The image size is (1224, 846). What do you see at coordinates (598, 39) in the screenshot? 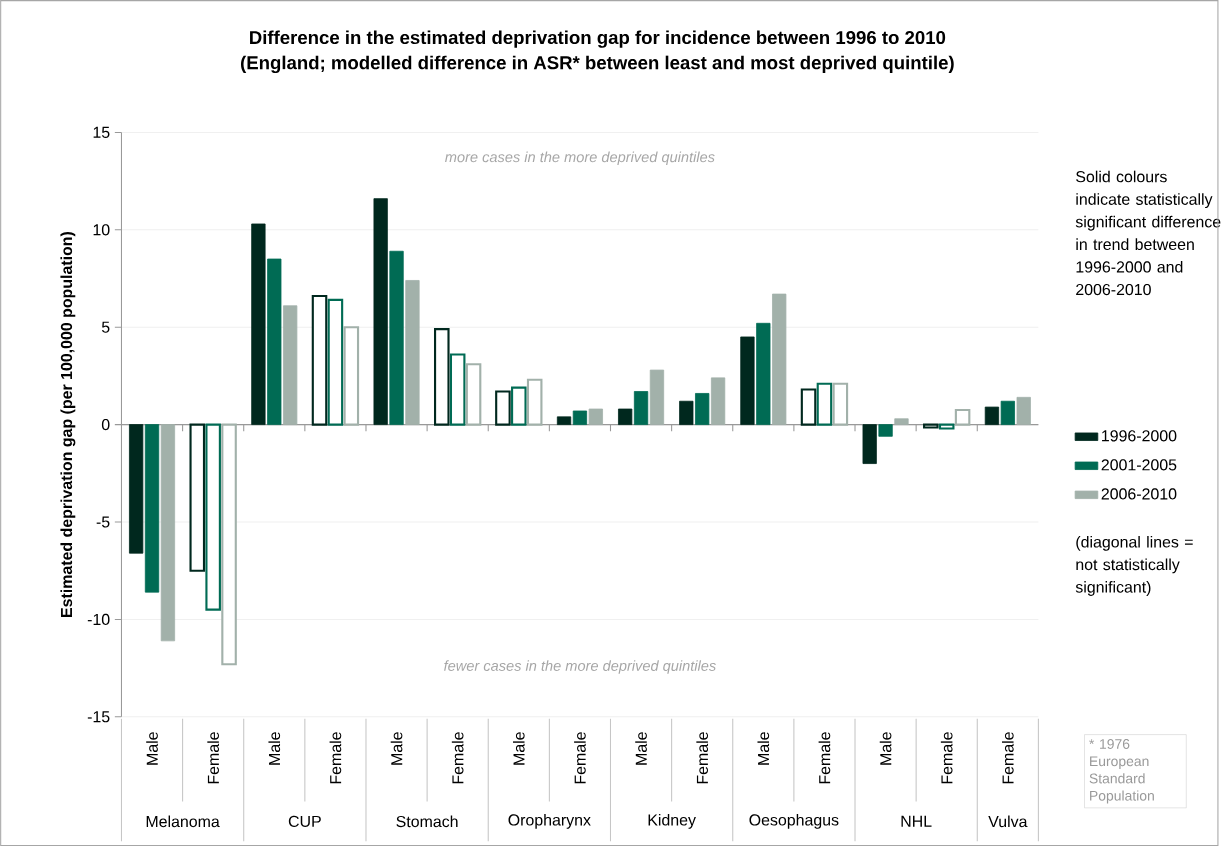
I see `chart-title: Difference in the estimated deprivation gap for incidence between 1996 to 2010` at bounding box center [598, 39].